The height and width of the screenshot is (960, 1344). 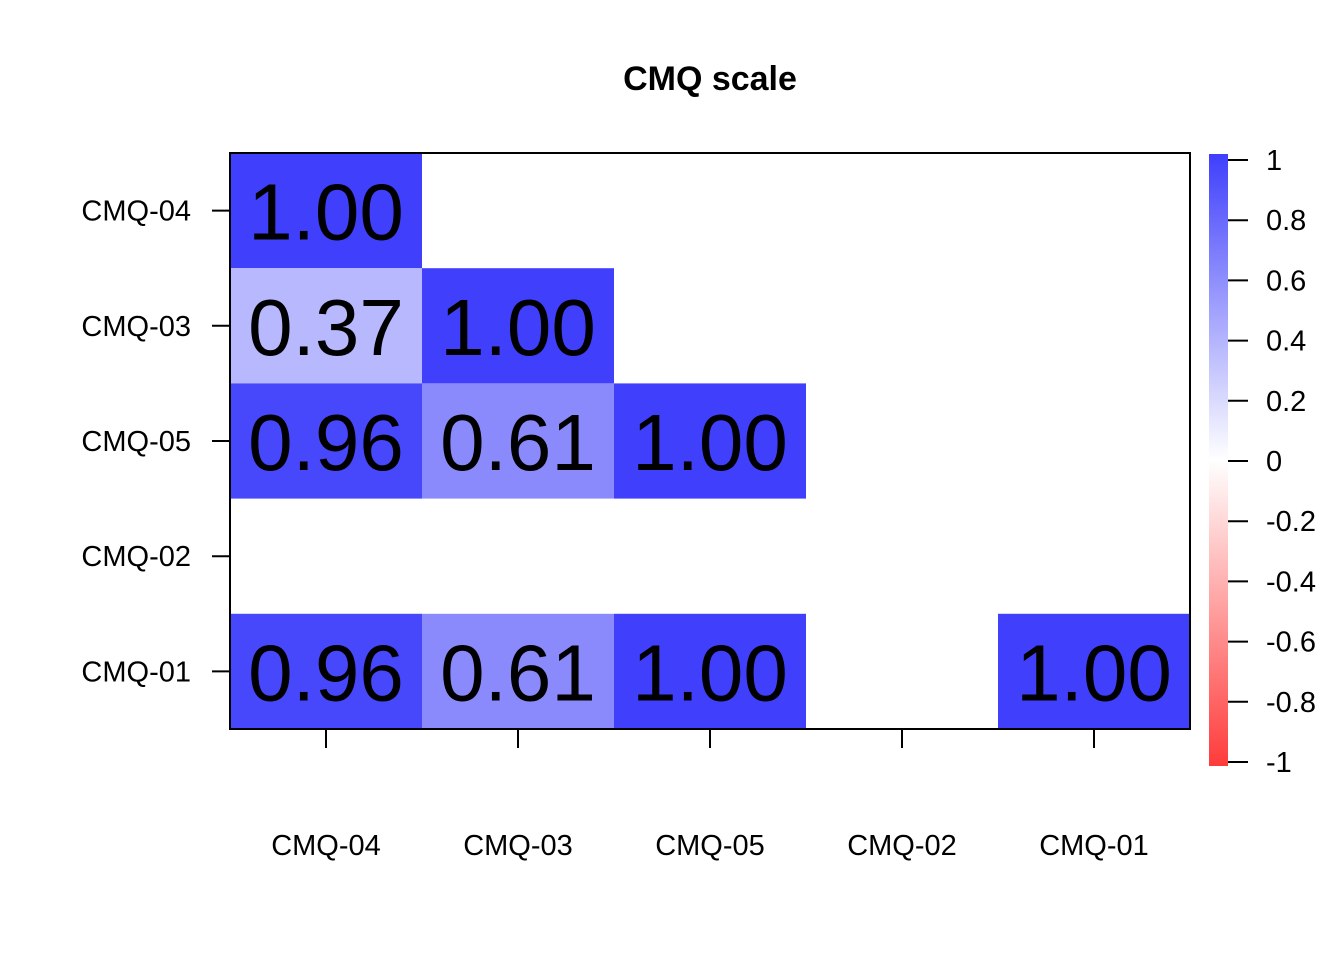 I want to click on legend-color-bar, so click(x=1218, y=460).